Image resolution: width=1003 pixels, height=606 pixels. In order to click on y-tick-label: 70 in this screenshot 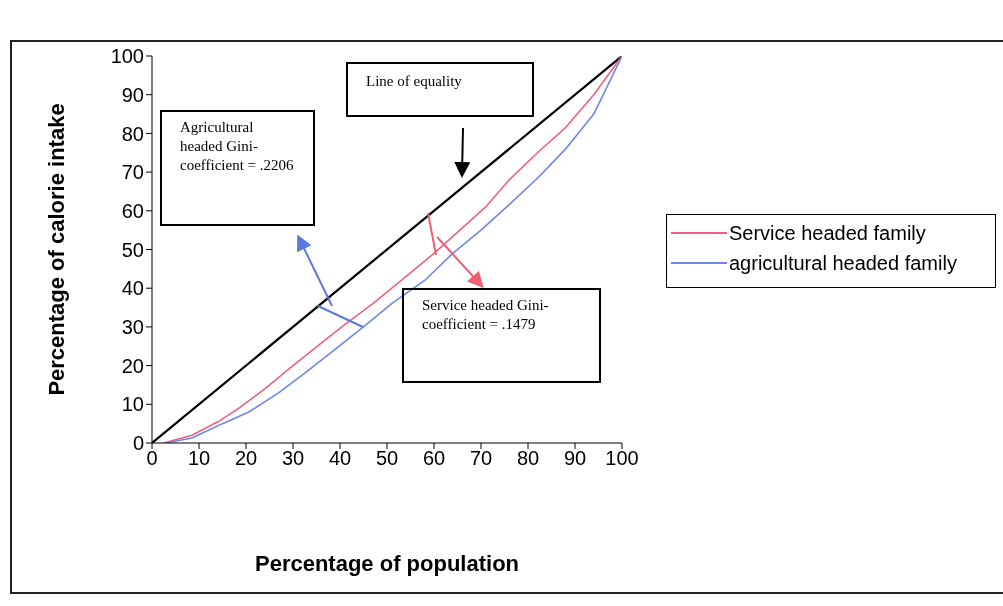, I will do `click(132, 172)`.